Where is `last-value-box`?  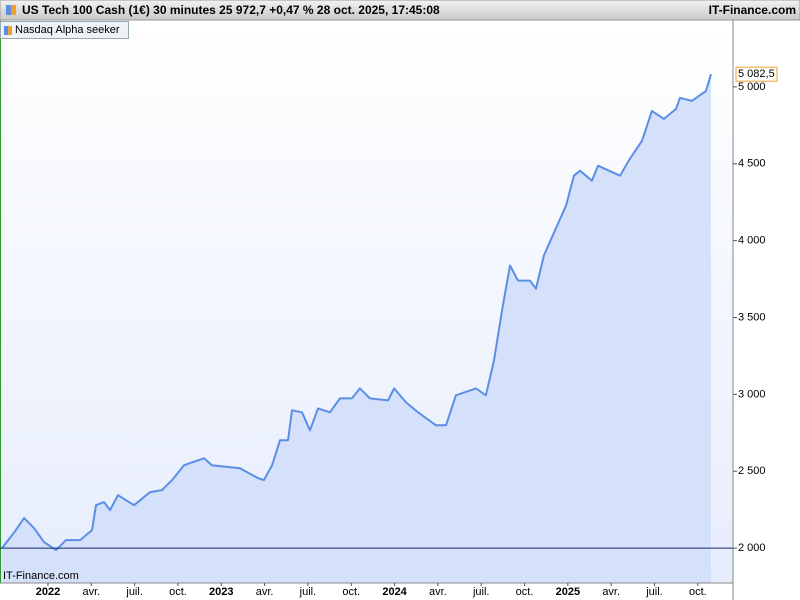
last-value-box is located at coordinates (756, 74).